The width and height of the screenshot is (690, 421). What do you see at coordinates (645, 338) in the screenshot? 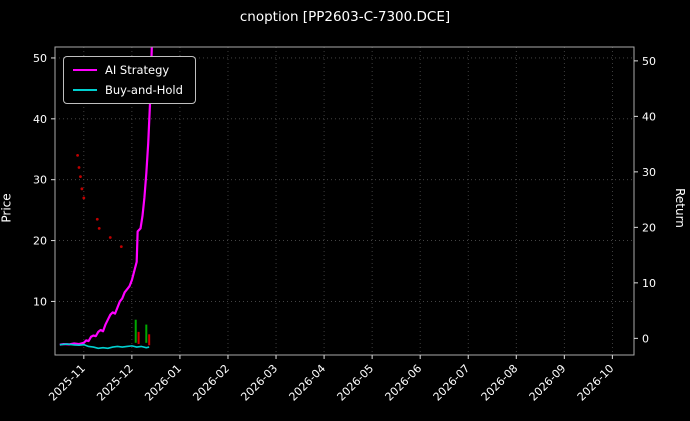
I see `right-tick-label: 0` at bounding box center [645, 338].